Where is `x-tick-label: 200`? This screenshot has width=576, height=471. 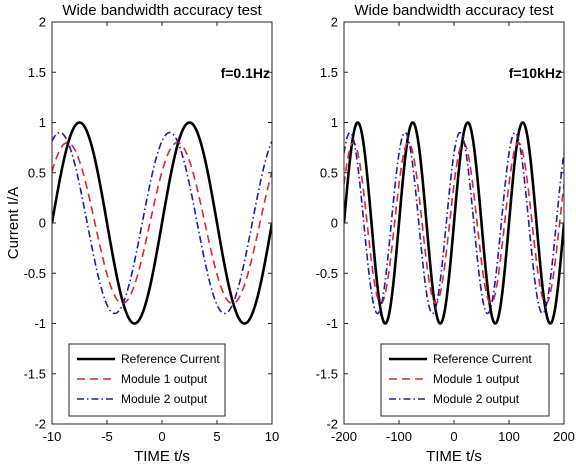
x-tick-label: 200 is located at coordinates (564, 436).